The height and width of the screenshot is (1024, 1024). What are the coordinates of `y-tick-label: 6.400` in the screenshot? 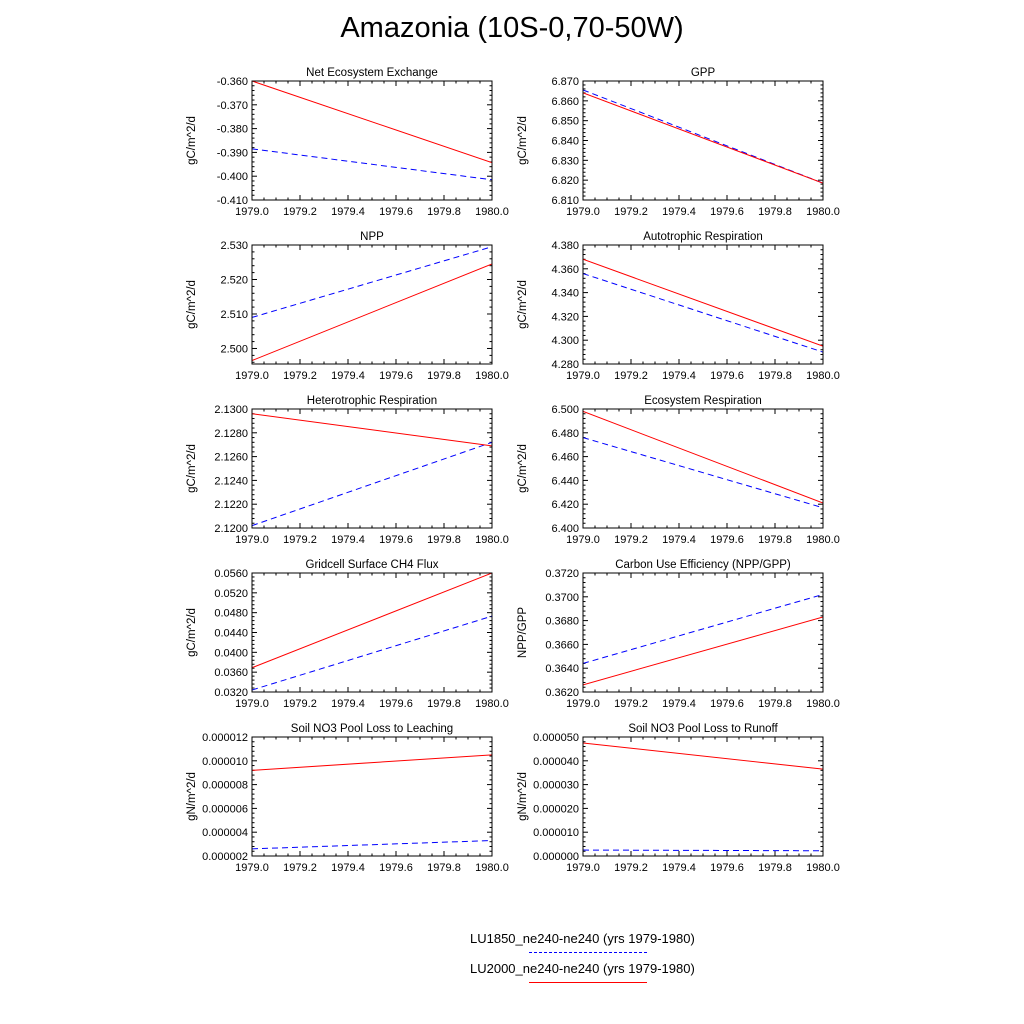 It's located at (565, 529).